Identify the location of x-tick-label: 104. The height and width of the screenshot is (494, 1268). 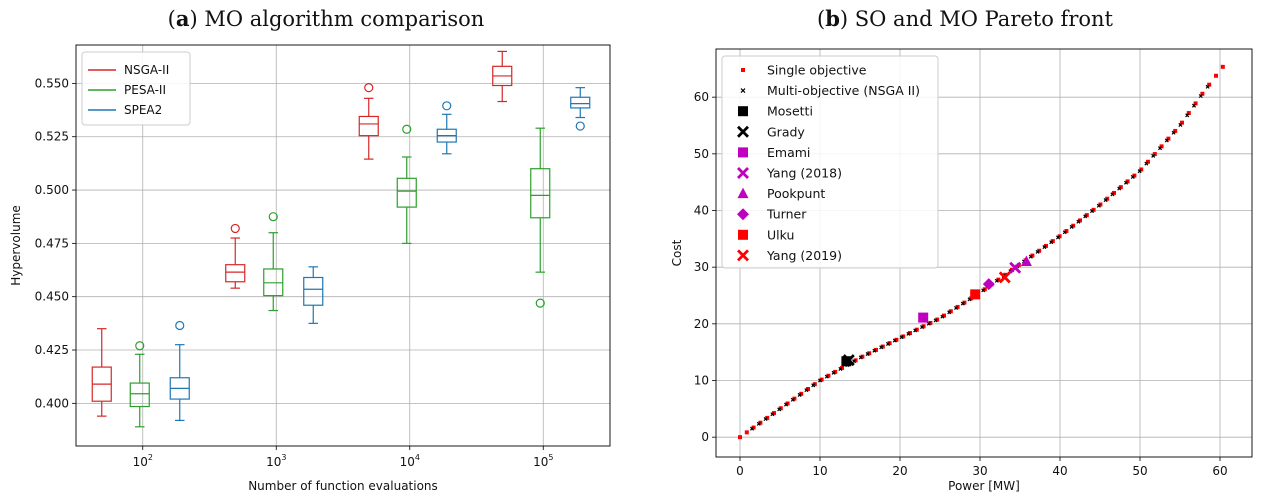
(410, 461).